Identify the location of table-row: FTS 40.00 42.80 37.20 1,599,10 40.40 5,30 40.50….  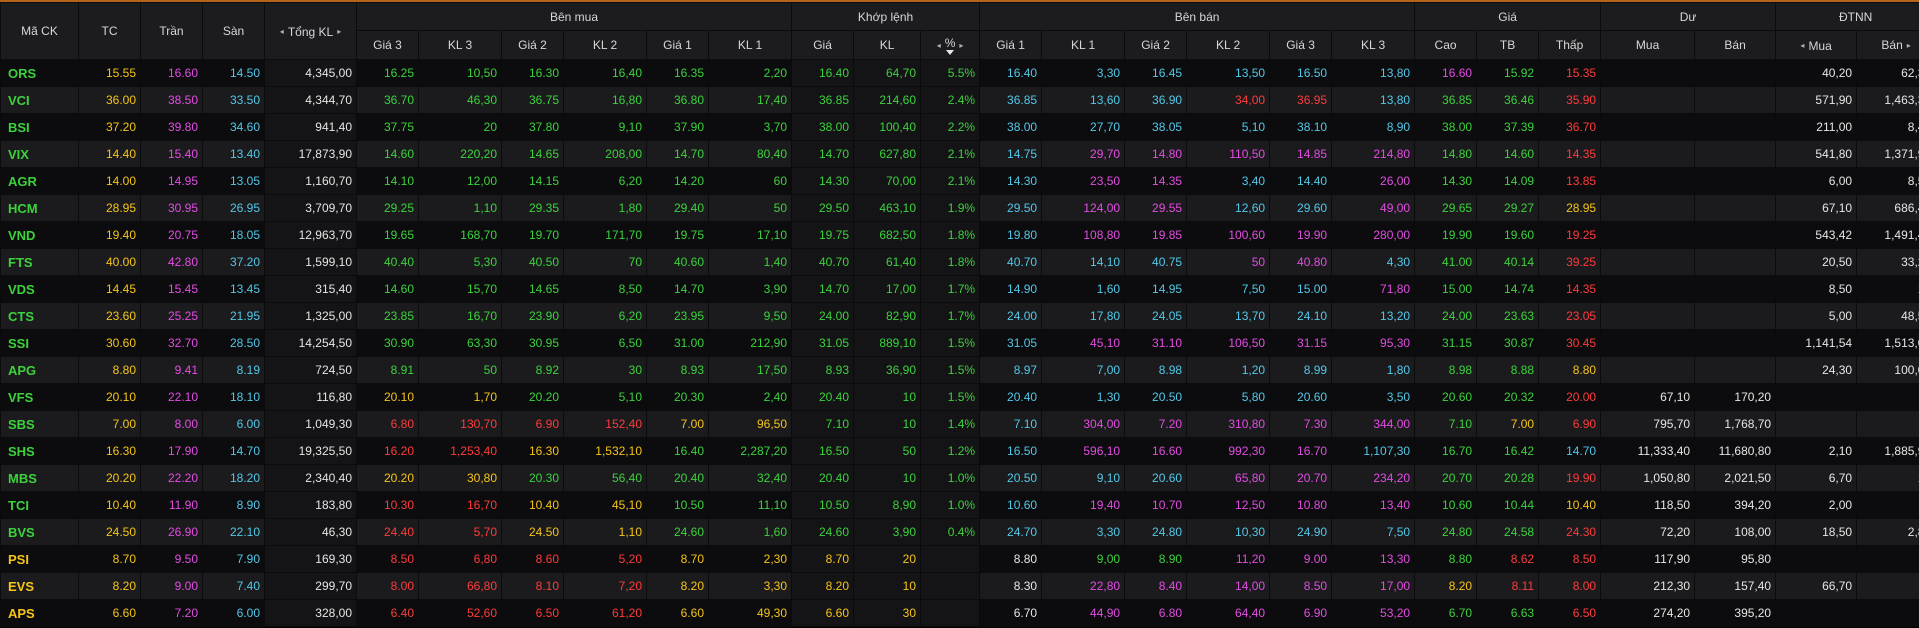
(959, 262).